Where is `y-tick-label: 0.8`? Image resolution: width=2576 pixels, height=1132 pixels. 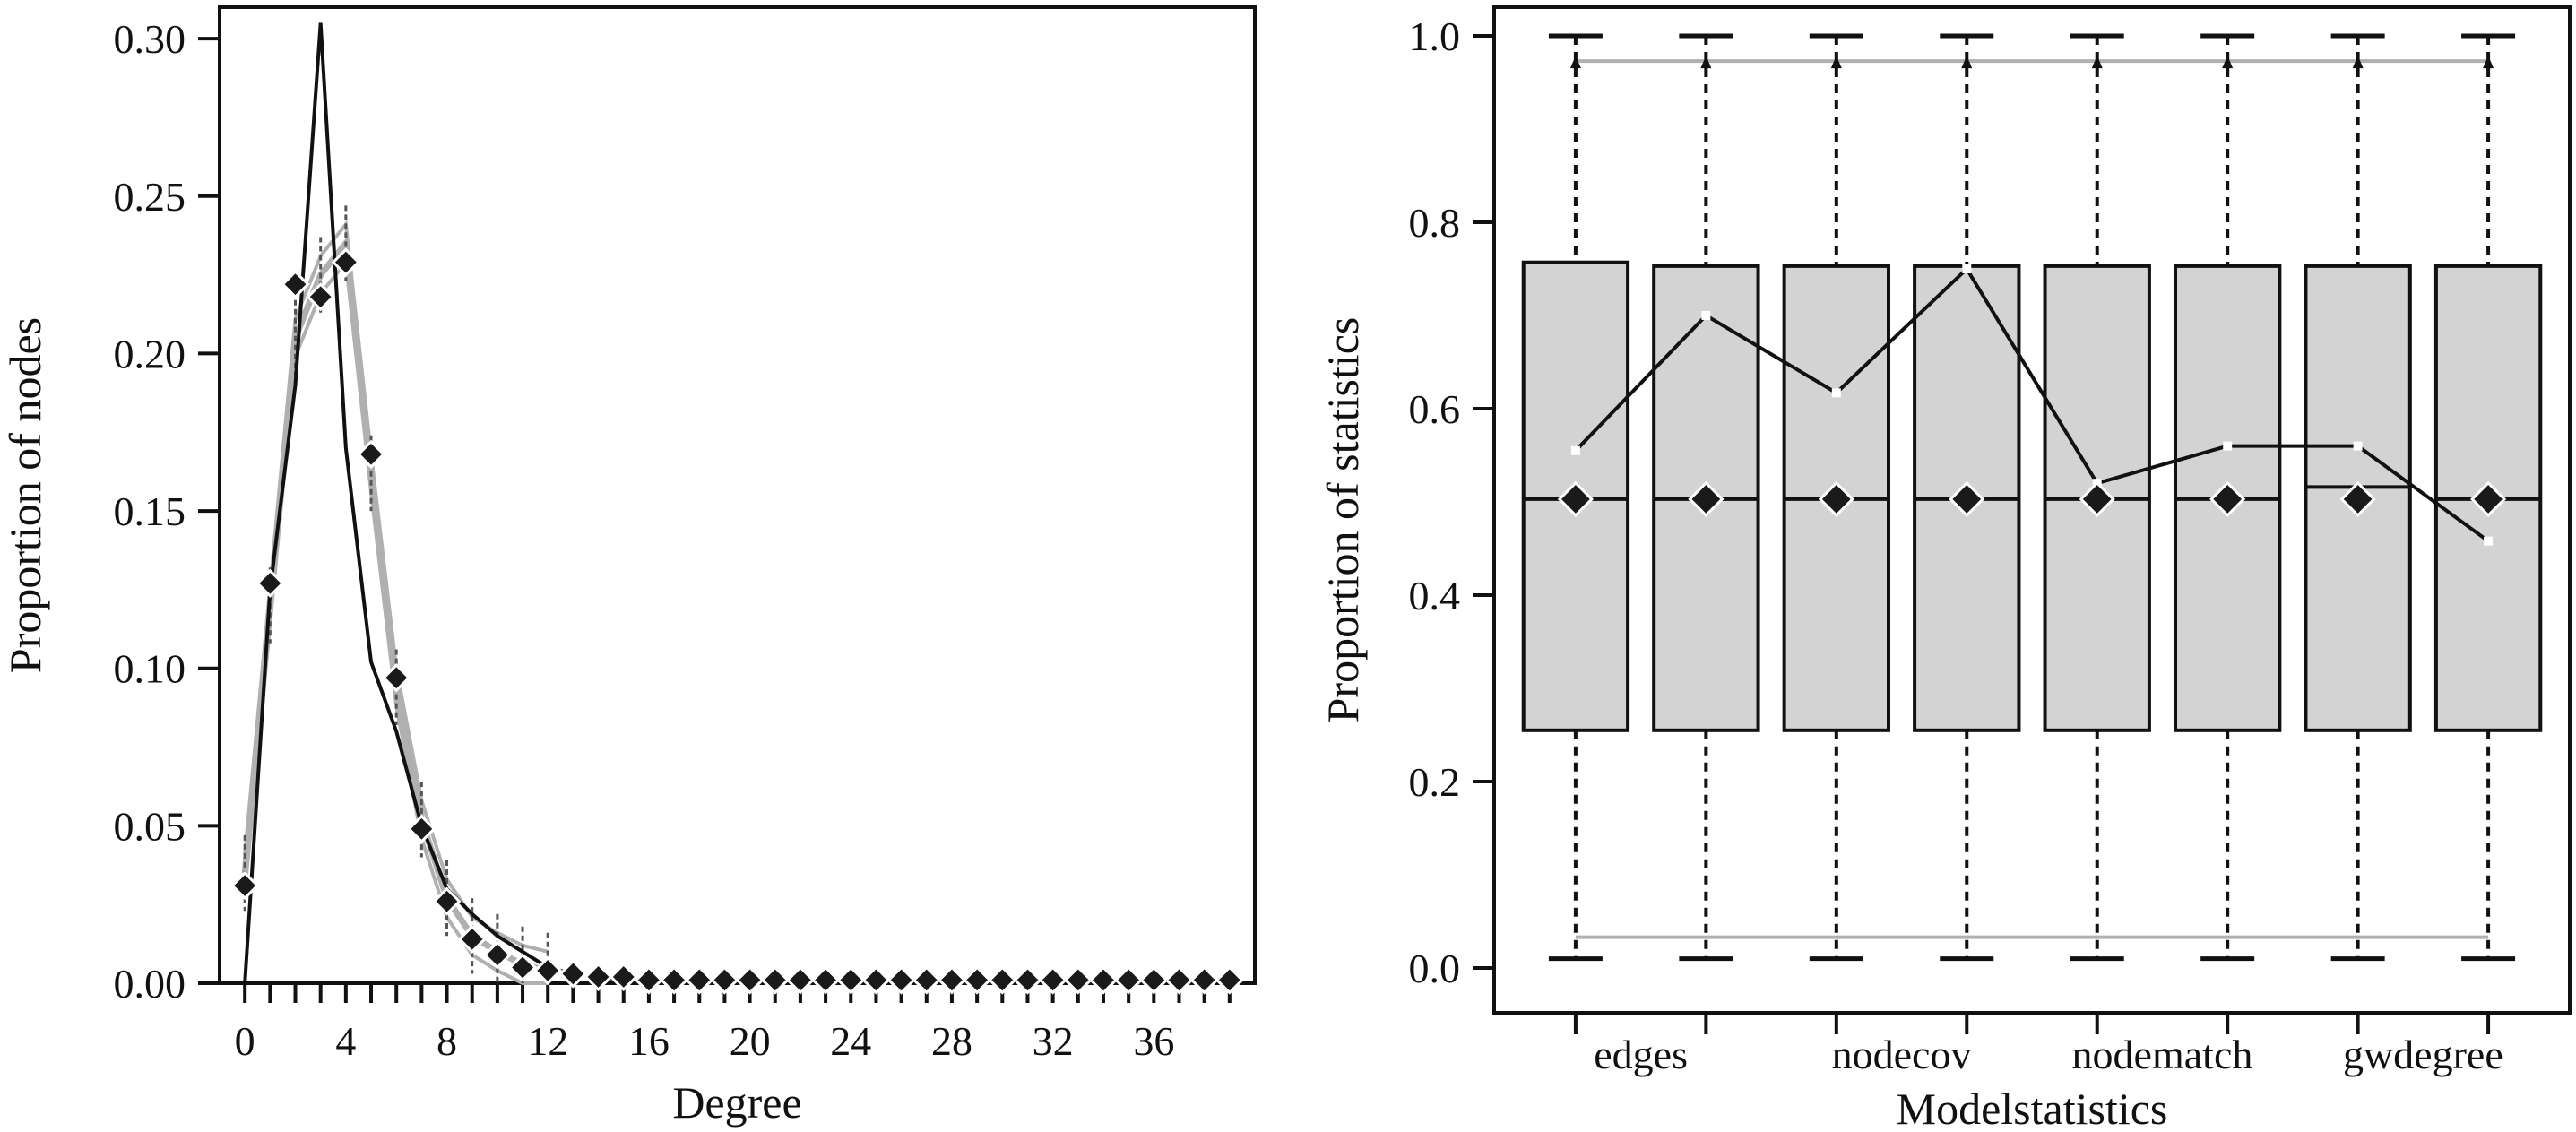
y-tick-label: 0.8 is located at coordinates (1435, 223).